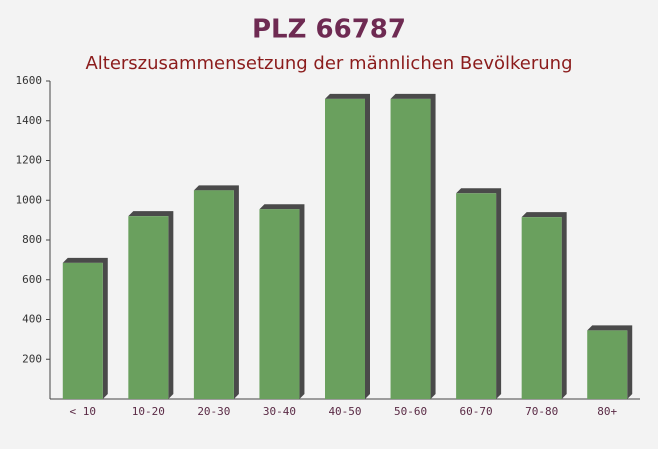  What do you see at coordinates (29, 199) in the screenshot?
I see `y-tick-label: 1000` at bounding box center [29, 199].